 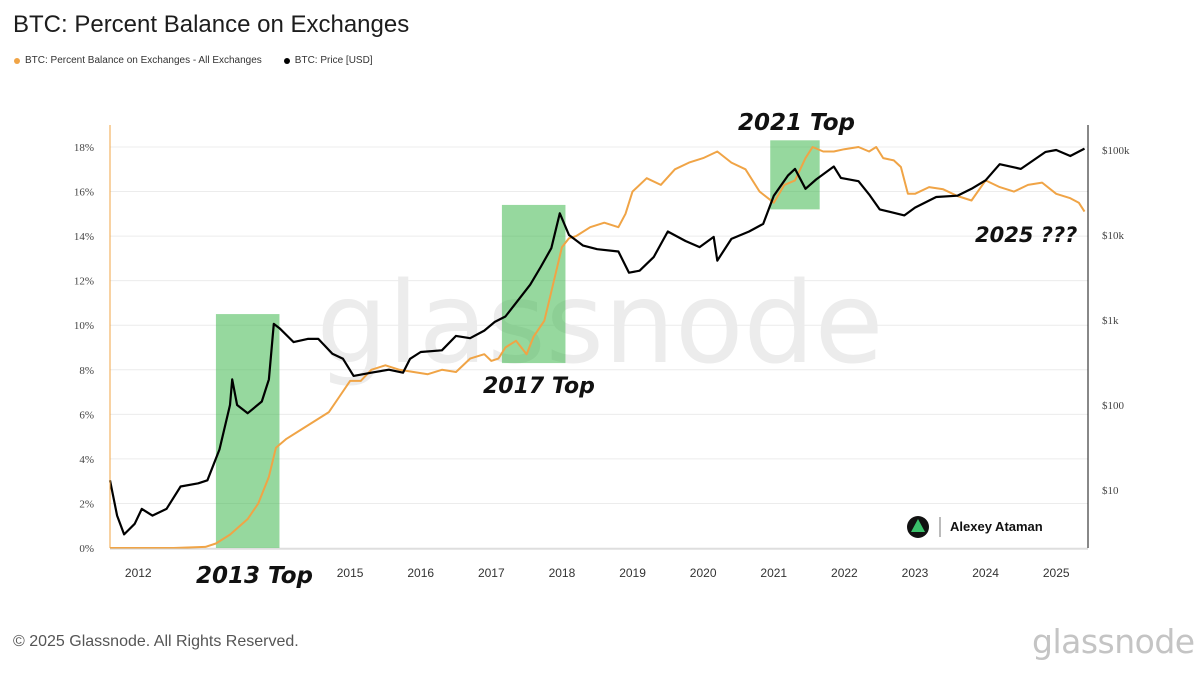 What do you see at coordinates (84, 282) in the screenshot?
I see `y-left-tick-label: 12%` at bounding box center [84, 282].